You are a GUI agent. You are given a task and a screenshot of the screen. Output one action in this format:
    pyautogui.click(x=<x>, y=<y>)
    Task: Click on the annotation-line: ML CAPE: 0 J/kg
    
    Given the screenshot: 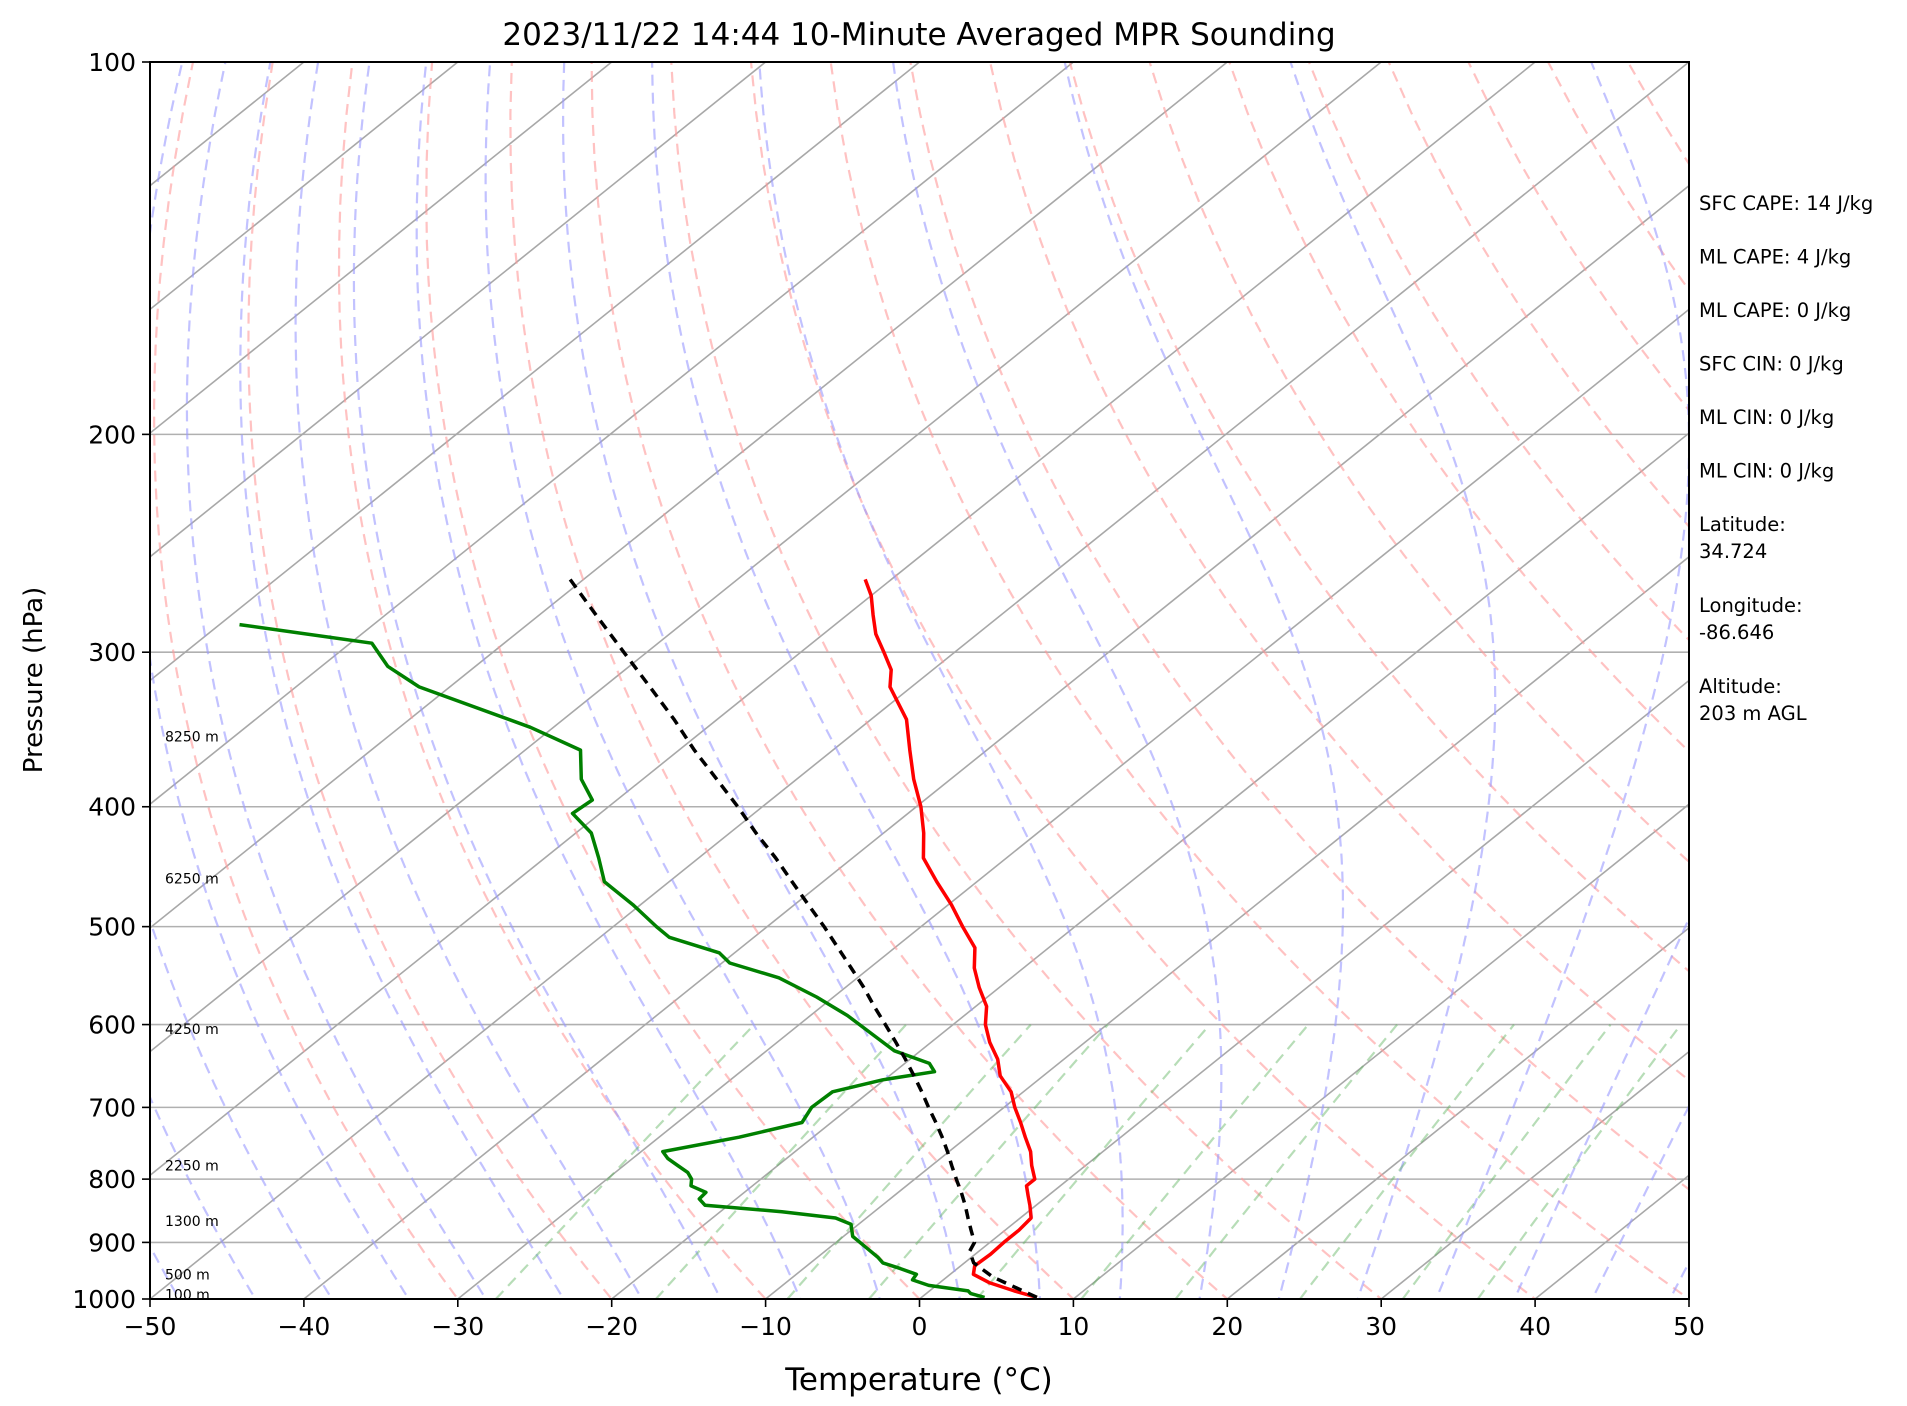 What is the action you would take?
    pyautogui.click(x=1775, y=310)
    